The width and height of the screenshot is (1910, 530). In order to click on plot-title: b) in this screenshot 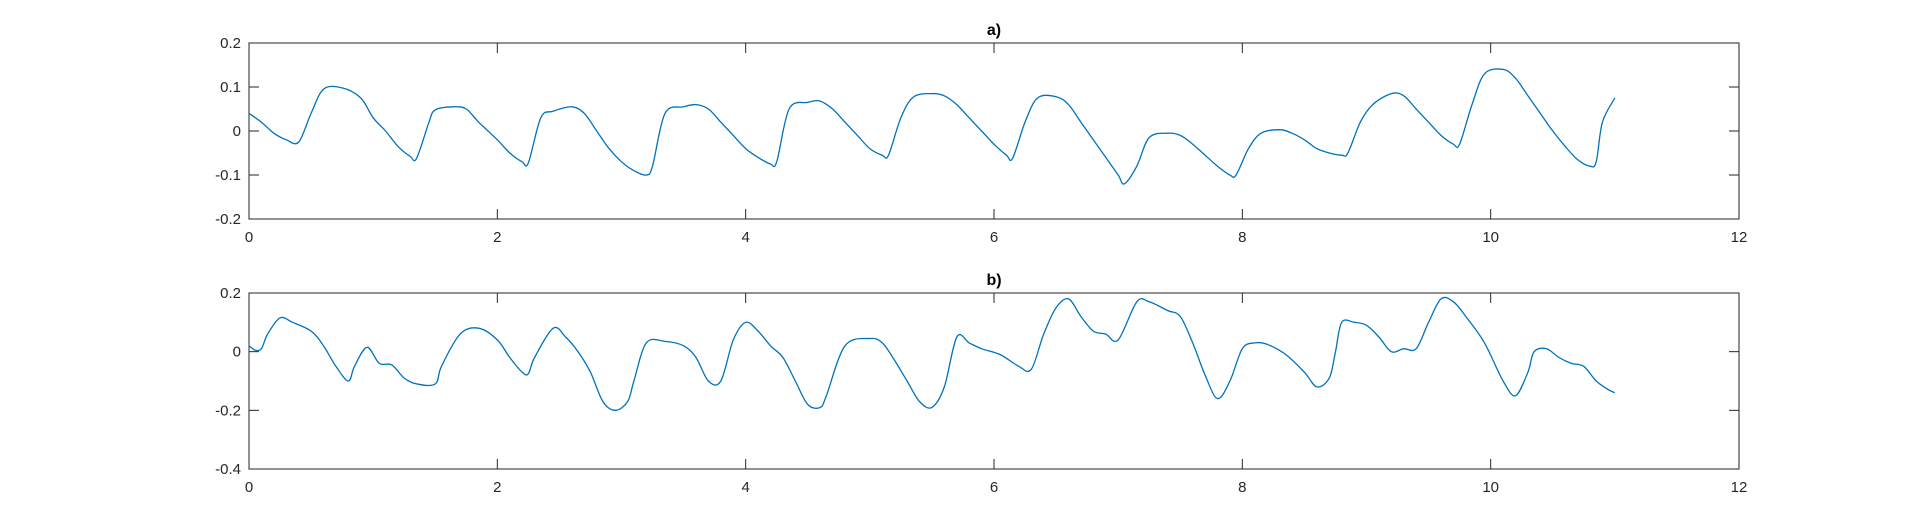, I will do `click(993, 280)`.